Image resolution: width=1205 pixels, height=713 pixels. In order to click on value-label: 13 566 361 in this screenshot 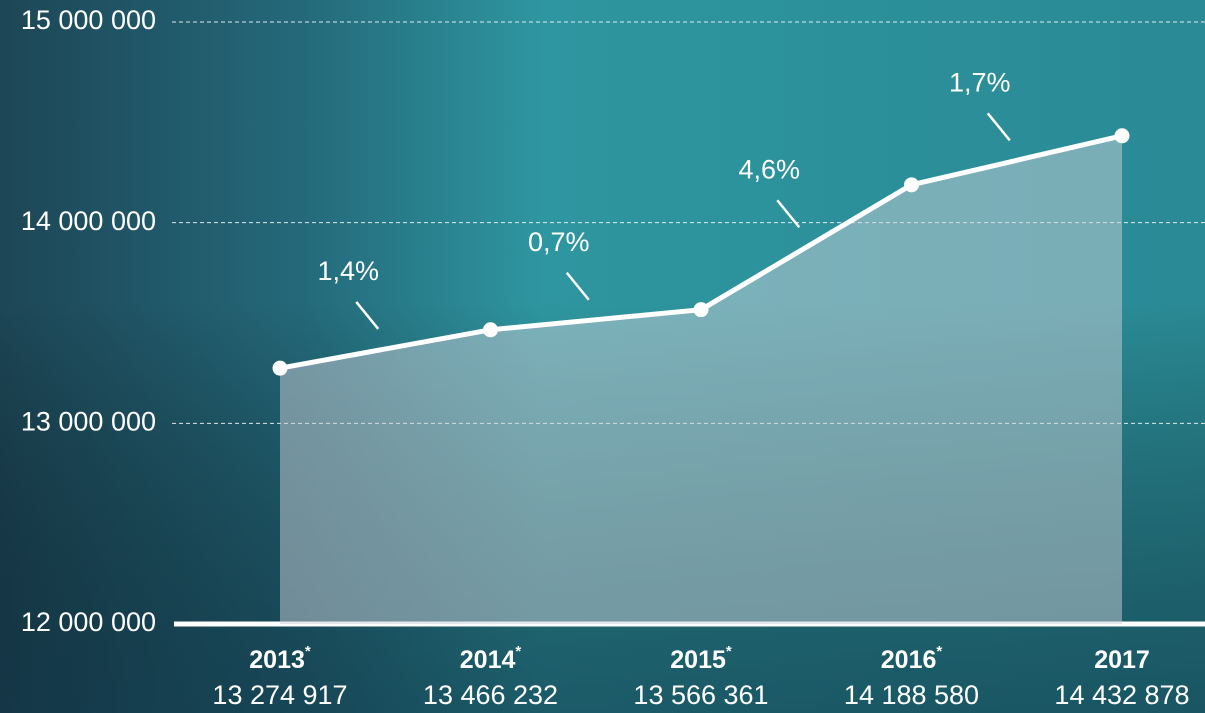, I will do `click(700, 695)`.